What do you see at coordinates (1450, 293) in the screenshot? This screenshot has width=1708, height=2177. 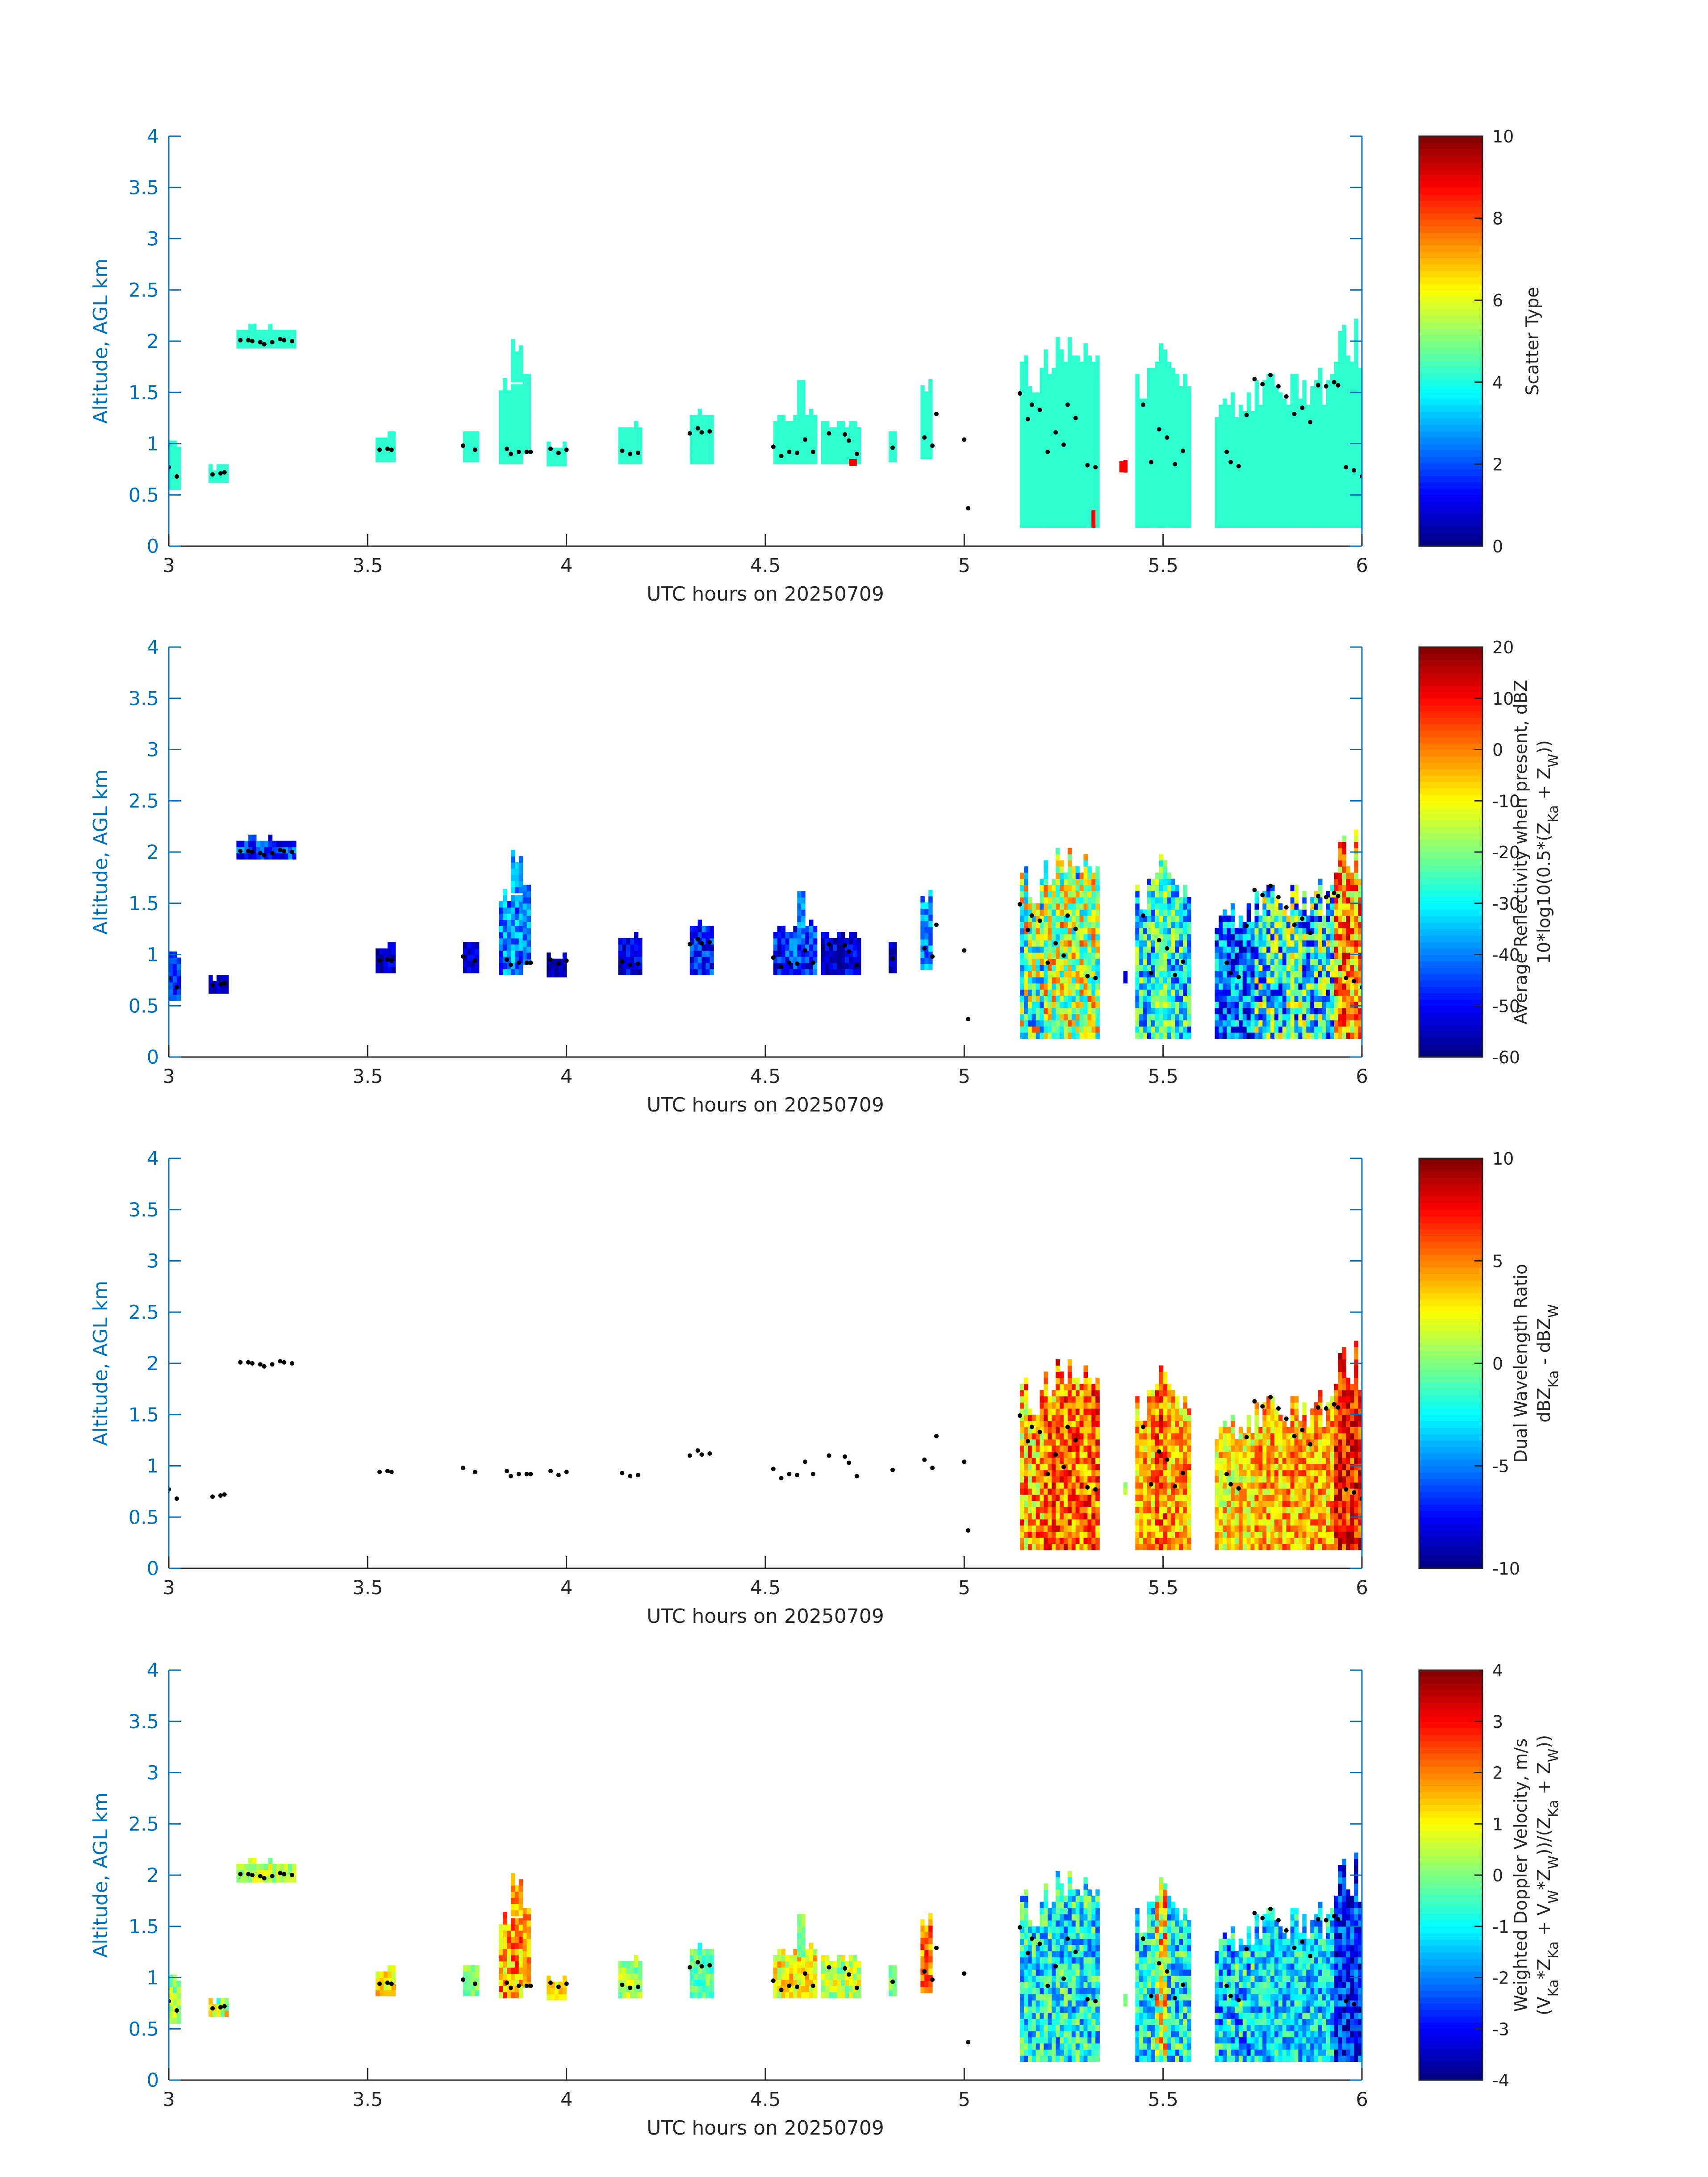 I see `colorbar-segment` at bounding box center [1450, 293].